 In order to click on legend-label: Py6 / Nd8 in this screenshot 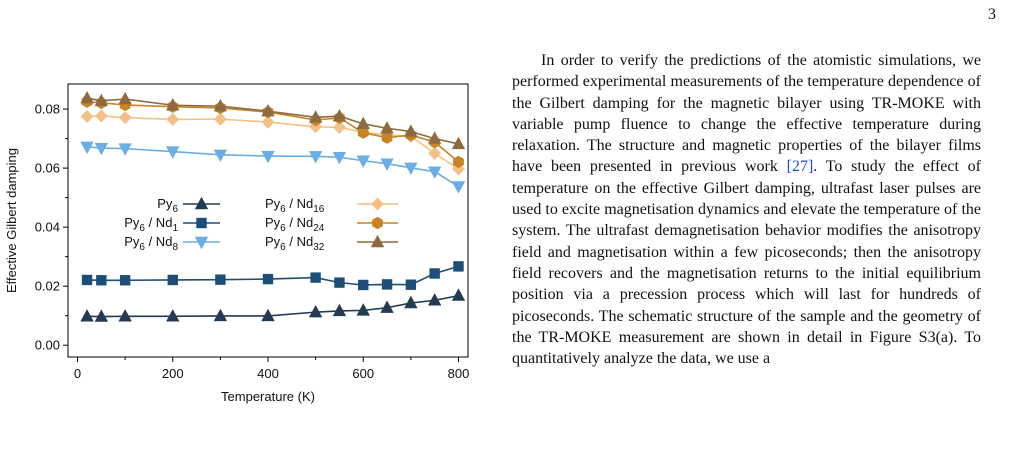, I will do `click(151, 243)`.